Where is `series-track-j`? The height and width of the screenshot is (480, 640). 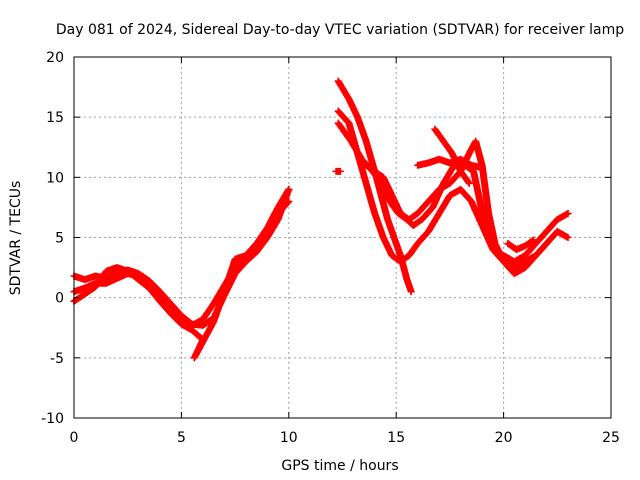 series-track-j is located at coordinates (521, 245).